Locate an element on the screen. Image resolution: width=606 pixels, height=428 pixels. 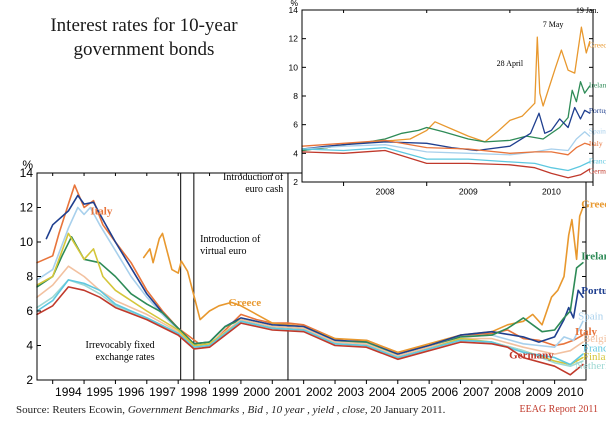
series-label-belgium: Belgium is located at coordinates (594, 339).